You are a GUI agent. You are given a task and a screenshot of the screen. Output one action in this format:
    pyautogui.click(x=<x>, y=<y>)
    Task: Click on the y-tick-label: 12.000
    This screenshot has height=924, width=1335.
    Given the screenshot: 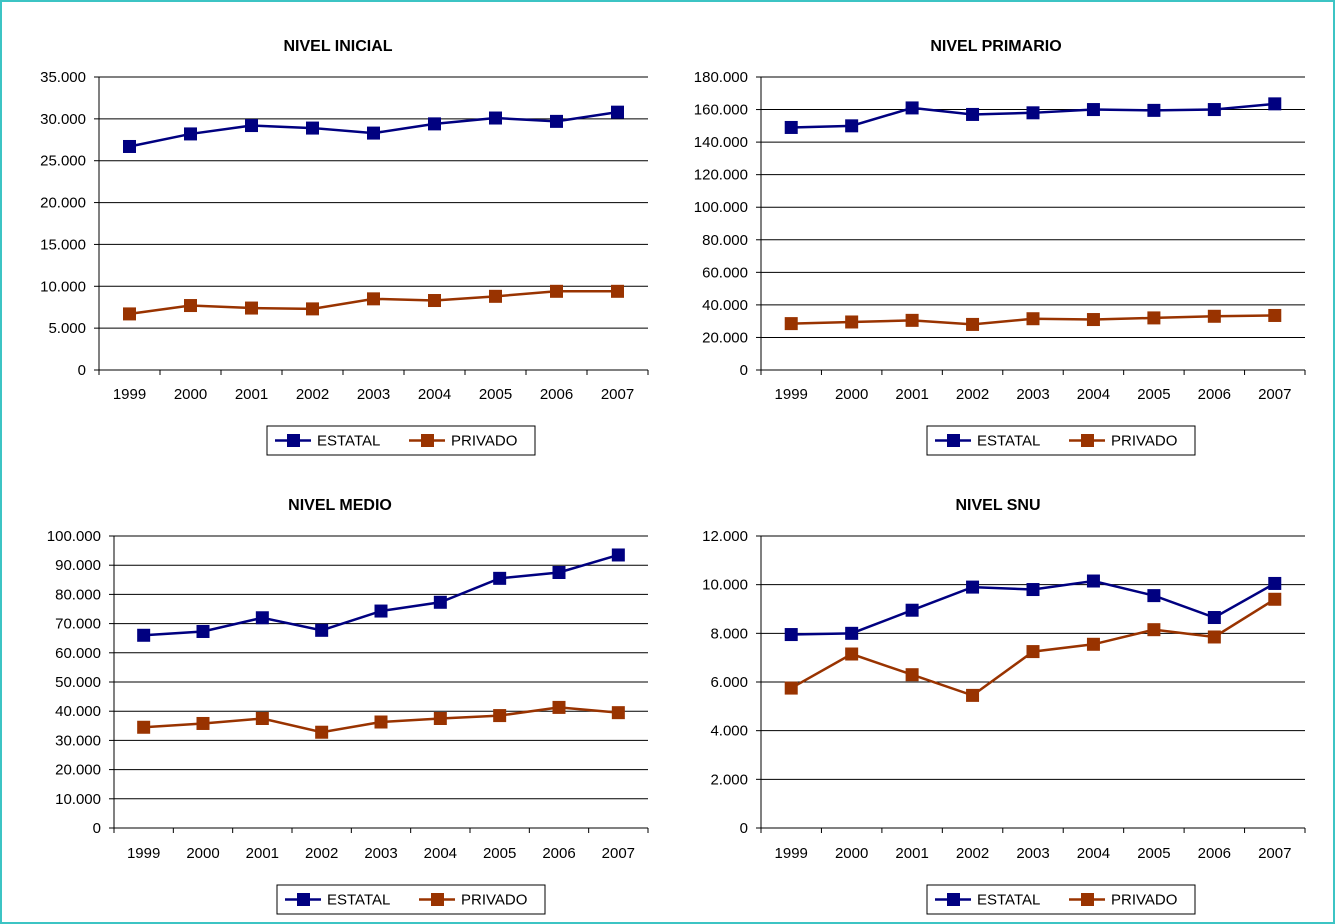 What is the action you would take?
    pyautogui.click(x=725, y=536)
    